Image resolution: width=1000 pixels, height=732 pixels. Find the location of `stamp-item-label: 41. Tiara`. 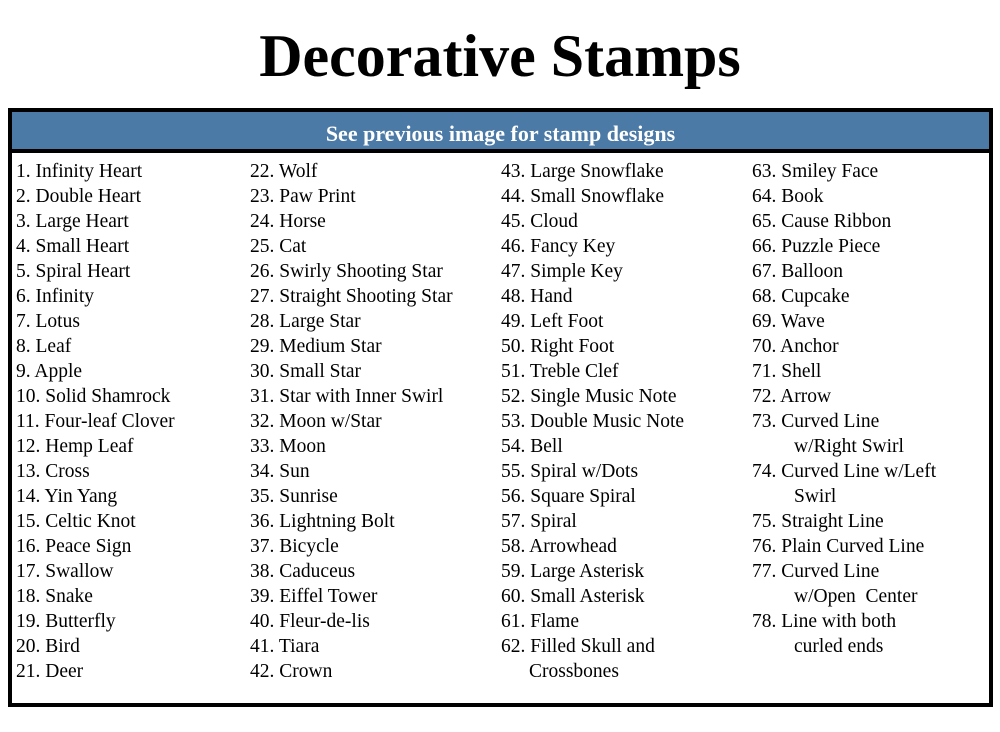

stamp-item-label: 41. Tiara is located at coordinates (285, 646).